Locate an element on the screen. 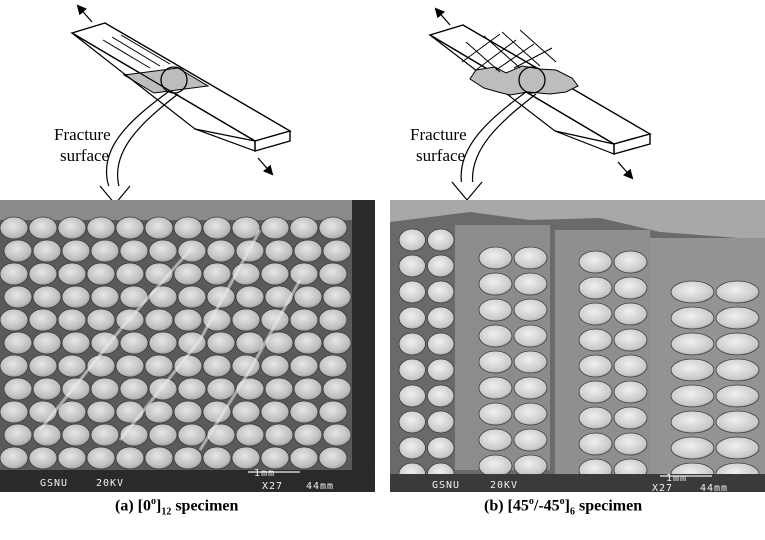 The width and height of the screenshot is (765, 540). left-fiber-line is located at coordinates (126, 54).